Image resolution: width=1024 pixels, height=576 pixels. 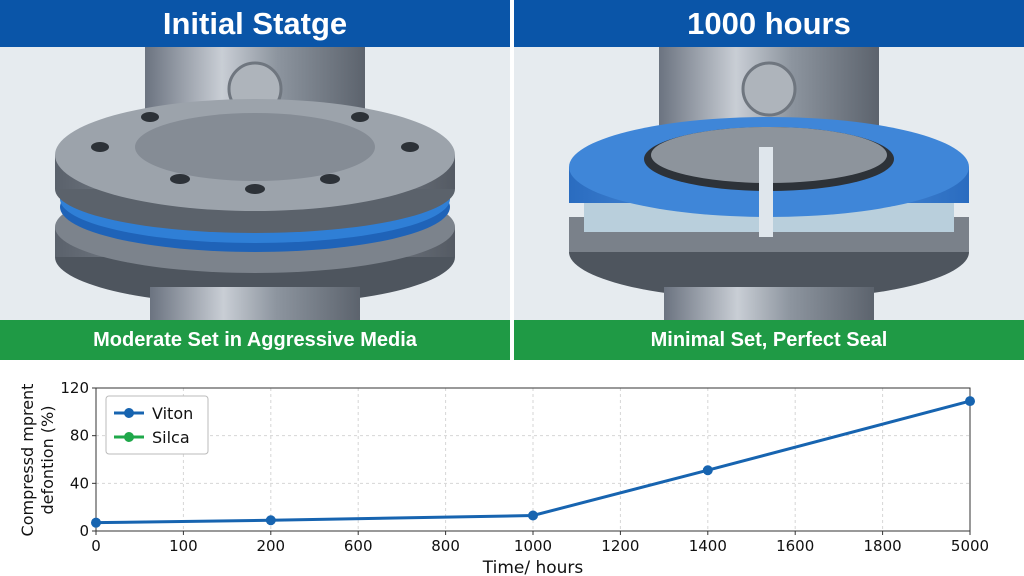 I want to click on x-tick-label: 200, so click(x=270, y=546).